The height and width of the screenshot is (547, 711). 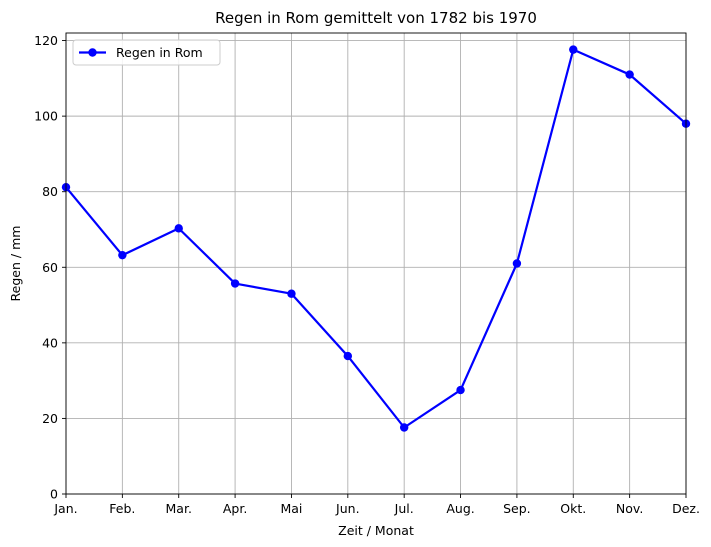 What do you see at coordinates (50, 418) in the screenshot?
I see `y-tick-label: 20` at bounding box center [50, 418].